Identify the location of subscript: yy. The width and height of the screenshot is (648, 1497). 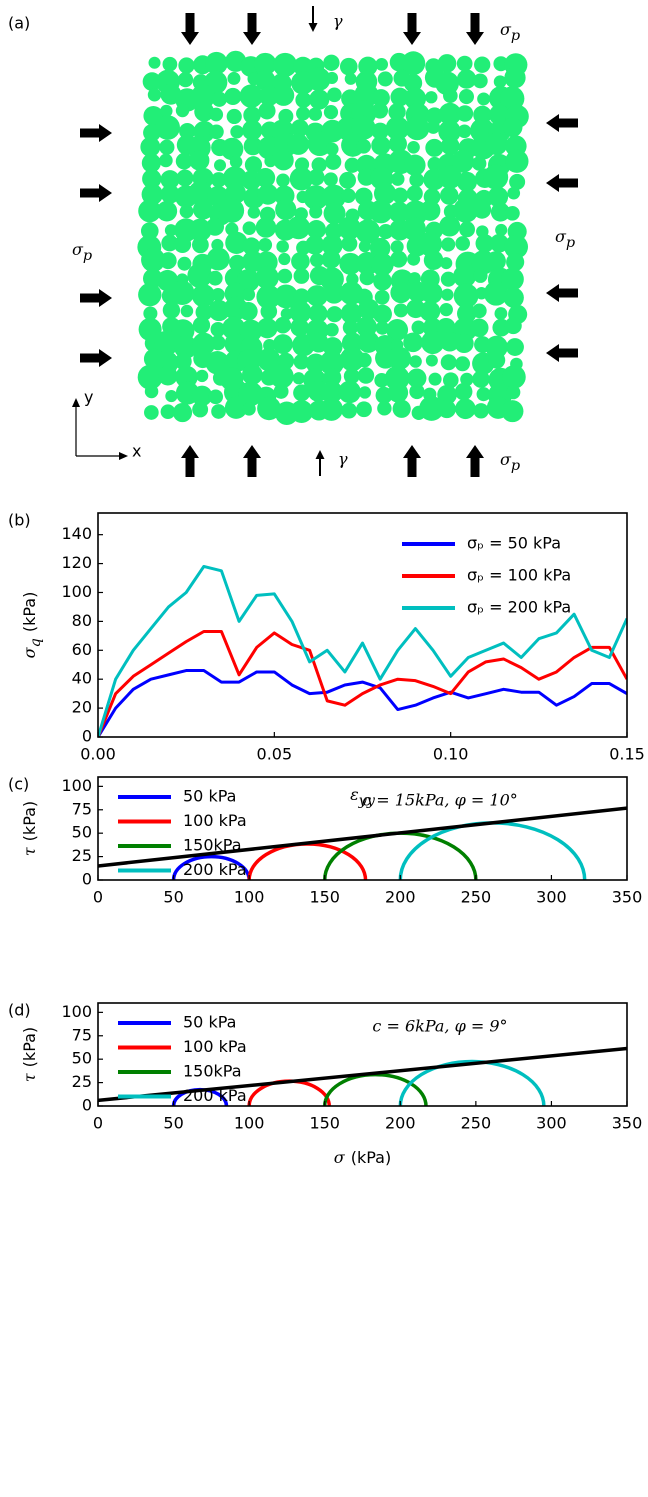
(367, 801).